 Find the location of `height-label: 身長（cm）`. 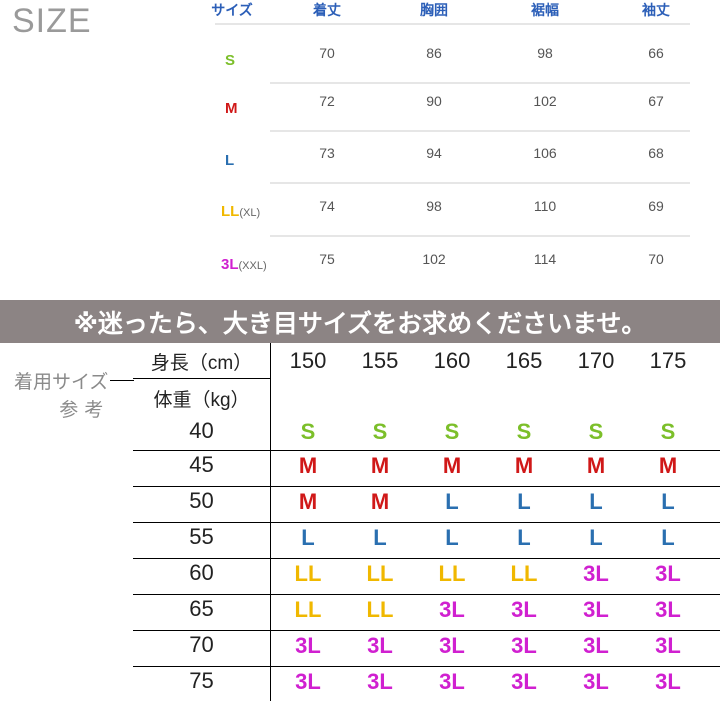

height-label: 身長（cm） is located at coordinates (201, 363).